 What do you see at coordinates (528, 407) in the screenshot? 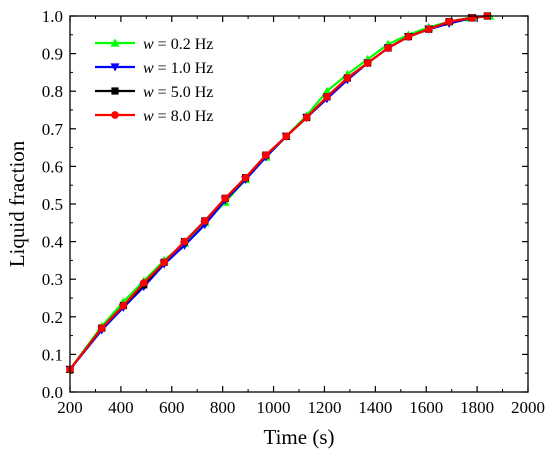
I see `x-tick-label: 2000` at bounding box center [528, 407].